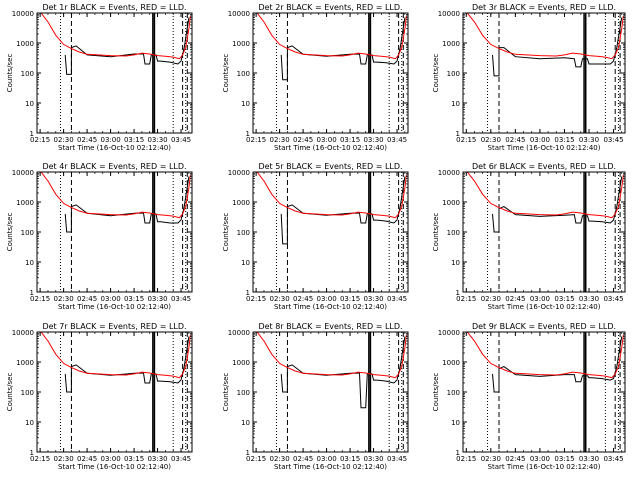 The width and height of the screenshot is (640, 480). Describe the element at coordinates (114, 7) in the screenshot. I see `chart-title: Det 1r BLACK = Events, RED = LLD.` at that location.